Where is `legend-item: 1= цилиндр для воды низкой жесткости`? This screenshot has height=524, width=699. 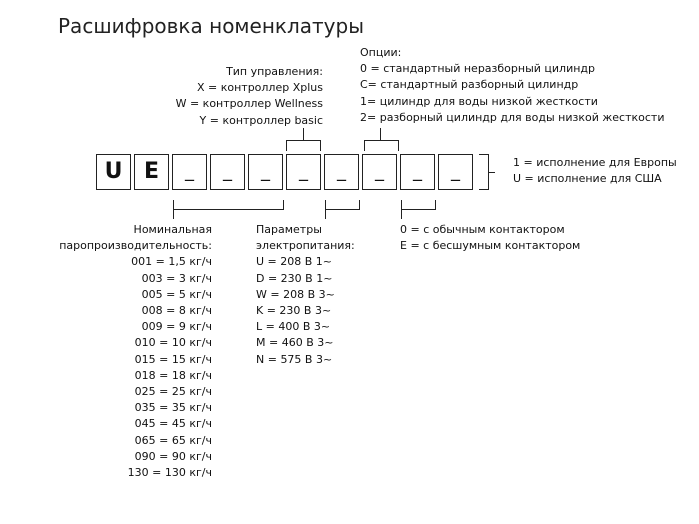 legend-item: 1= цилиндр для воды низкой жесткости is located at coordinates (479, 101).